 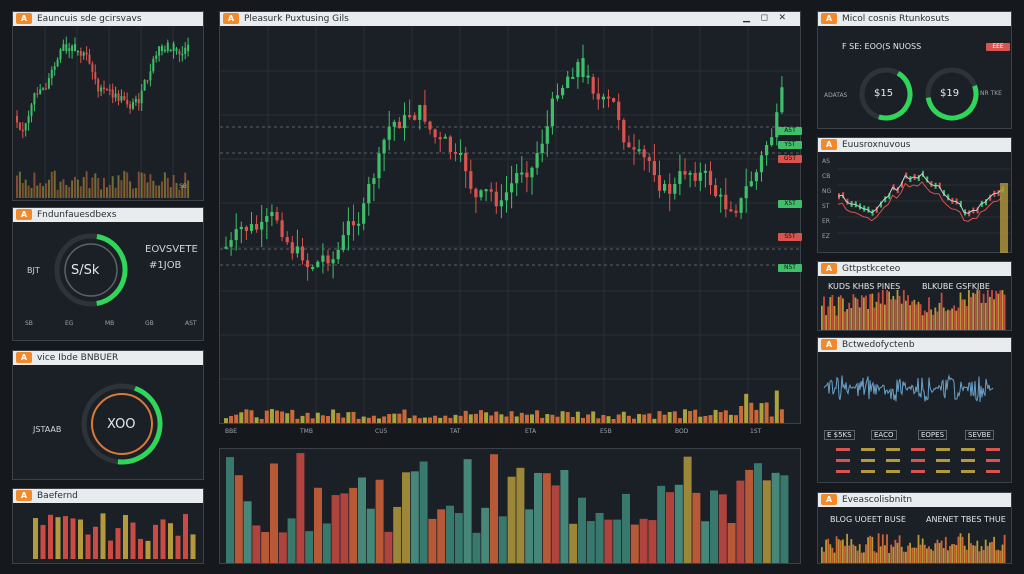 What do you see at coordinates (913, 310) in the screenshot?
I see `right-histogram-bars` at bounding box center [913, 310].